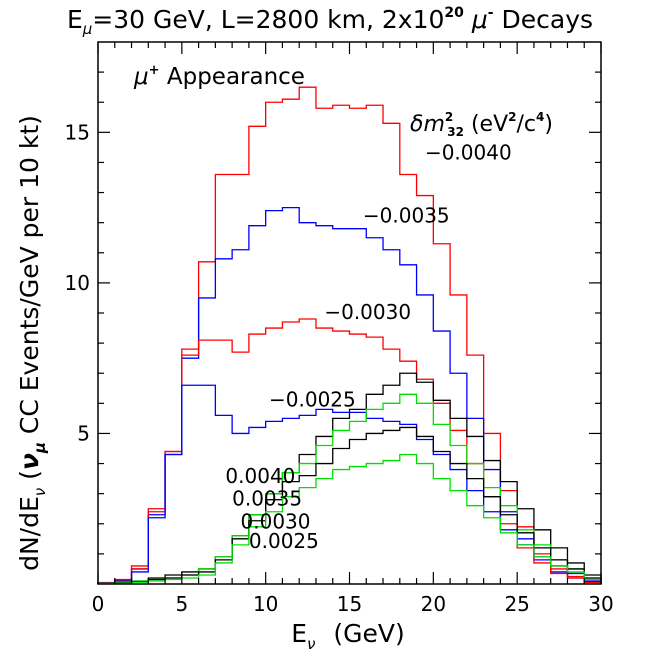 The height and width of the screenshot is (657, 660). Describe the element at coordinates (516, 604) in the screenshot. I see `x-tick-label: 25` at that location.